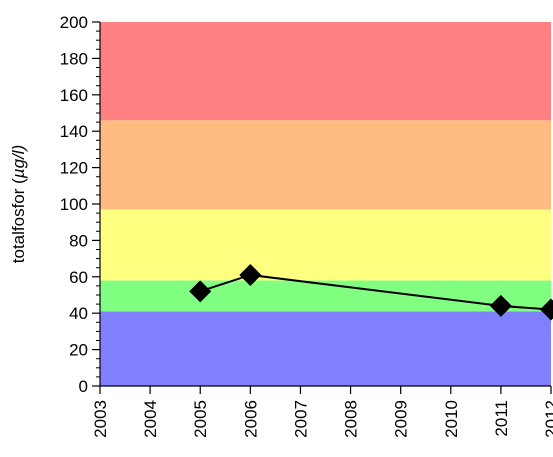 The image size is (553, 457). Describe the element at coordinates (250, 419) in the screenshot. I see `x-tick-label: 2006` at that location.